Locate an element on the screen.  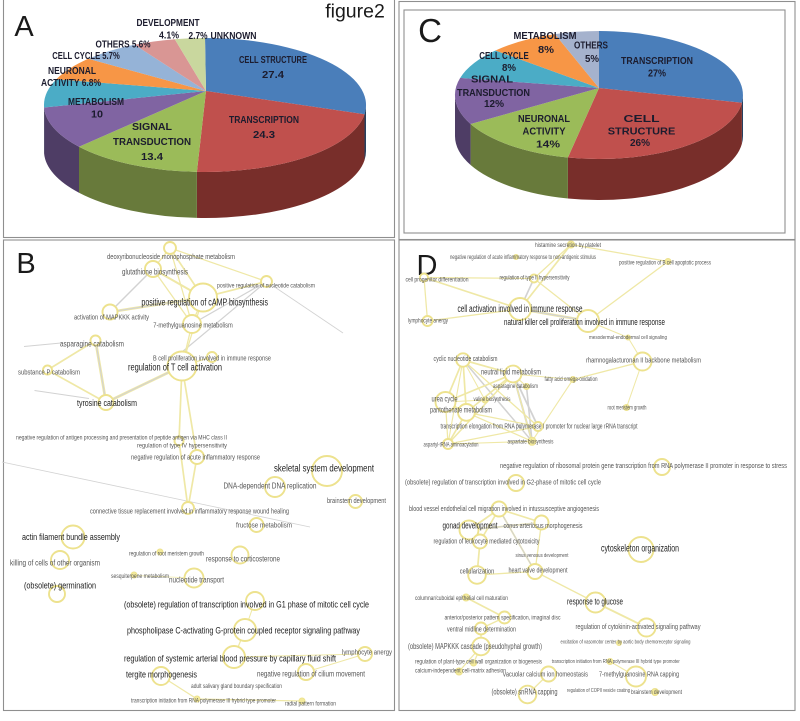
svg-text: 2.7% is located at coordinates (198, 36).